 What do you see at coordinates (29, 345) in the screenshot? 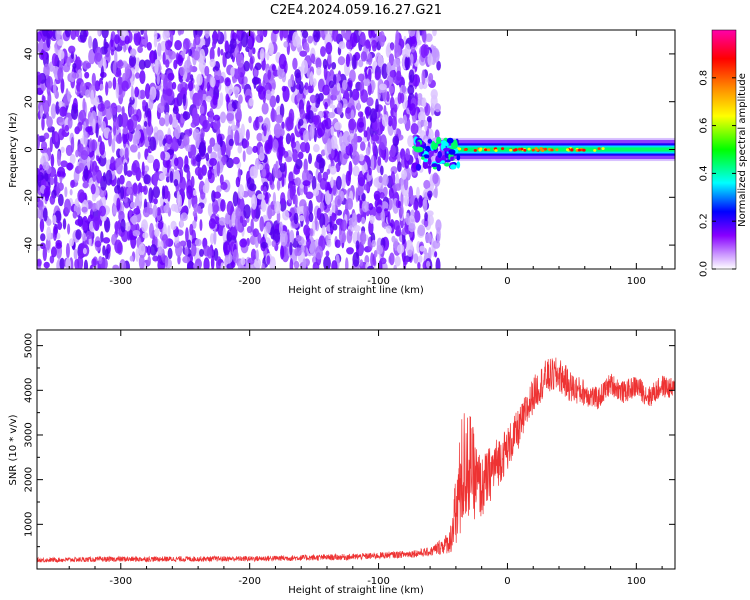
I see `y-tick-label: 5000` at bounding box center [29, 345].